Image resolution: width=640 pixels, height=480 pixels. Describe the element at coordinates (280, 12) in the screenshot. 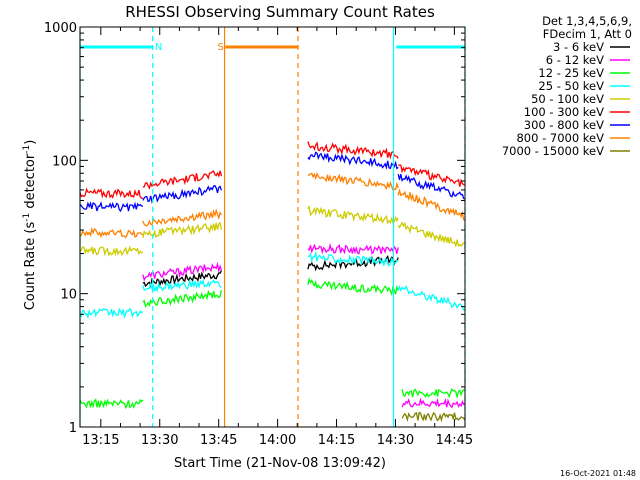

I see `chart-title: RHESSI Observing Summary Count Rates` at that location.